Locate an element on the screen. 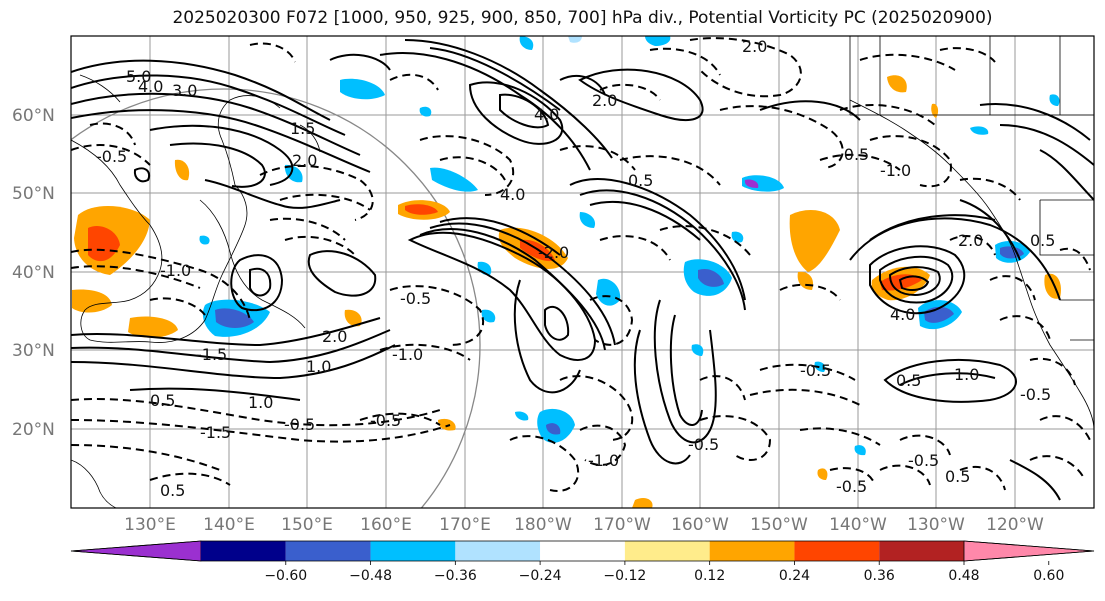  colorbar-tick-label: 0.60 is located at coordinates (1048, 576).